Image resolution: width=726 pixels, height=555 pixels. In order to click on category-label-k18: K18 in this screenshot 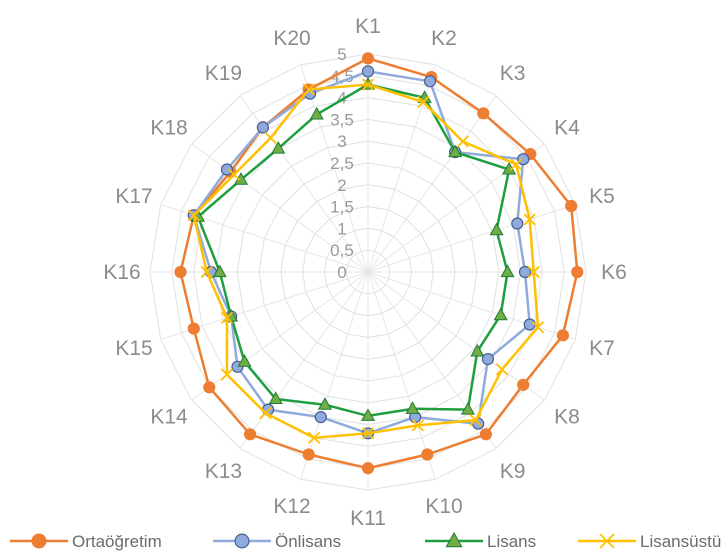, I will do `click(168, 127)`.